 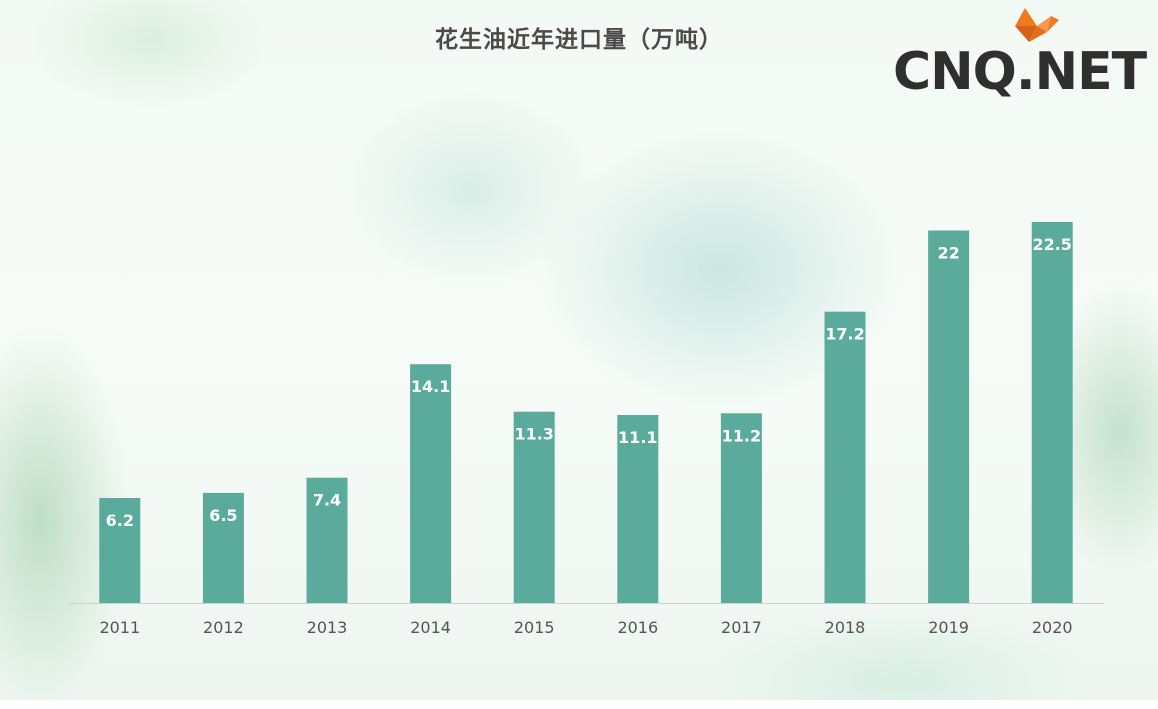 I want to click on x-tick-label-2020: 2020, so click(x=1052, y=627).